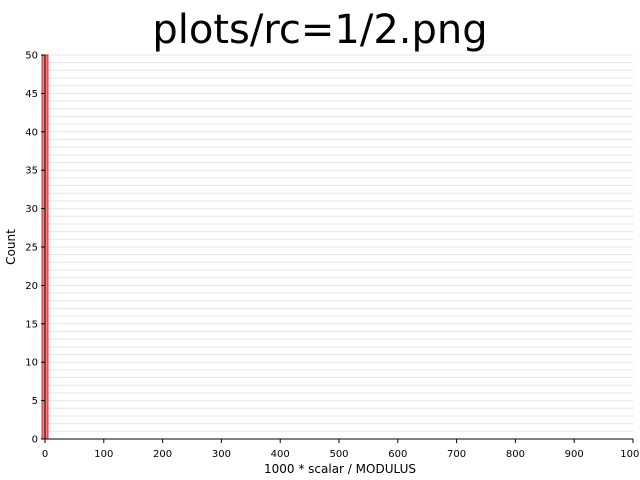 The width and height of the screenshot is (640, 480). I want to click on y-tick-label: 0, so click(35, 440).